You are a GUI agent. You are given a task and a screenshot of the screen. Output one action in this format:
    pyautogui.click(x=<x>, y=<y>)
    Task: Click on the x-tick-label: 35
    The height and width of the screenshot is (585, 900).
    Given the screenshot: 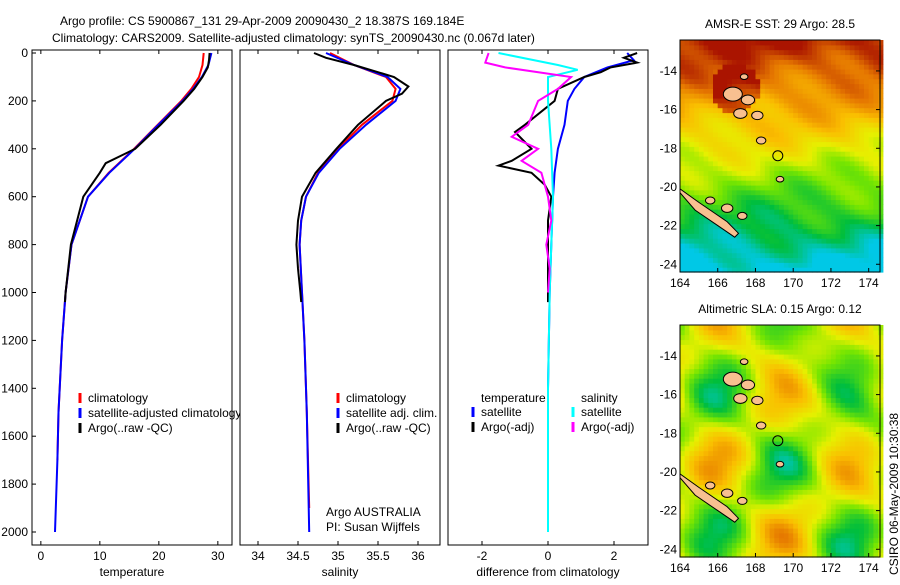 What is the action you would take?
    pyautogui.click(x=338, y=556)
    